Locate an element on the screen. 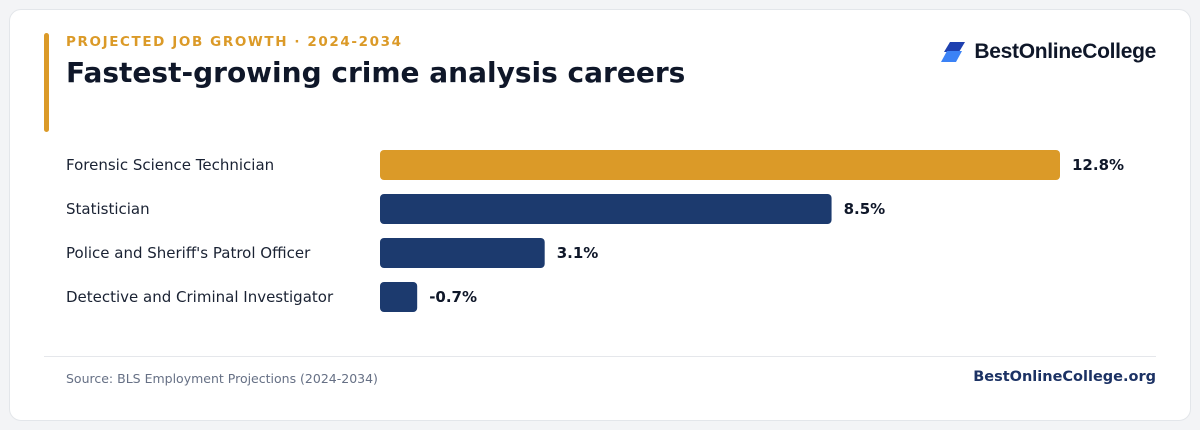 The height and width of the screenshot is (430, 1200). footer-divider is located at coordinates (600, 356).